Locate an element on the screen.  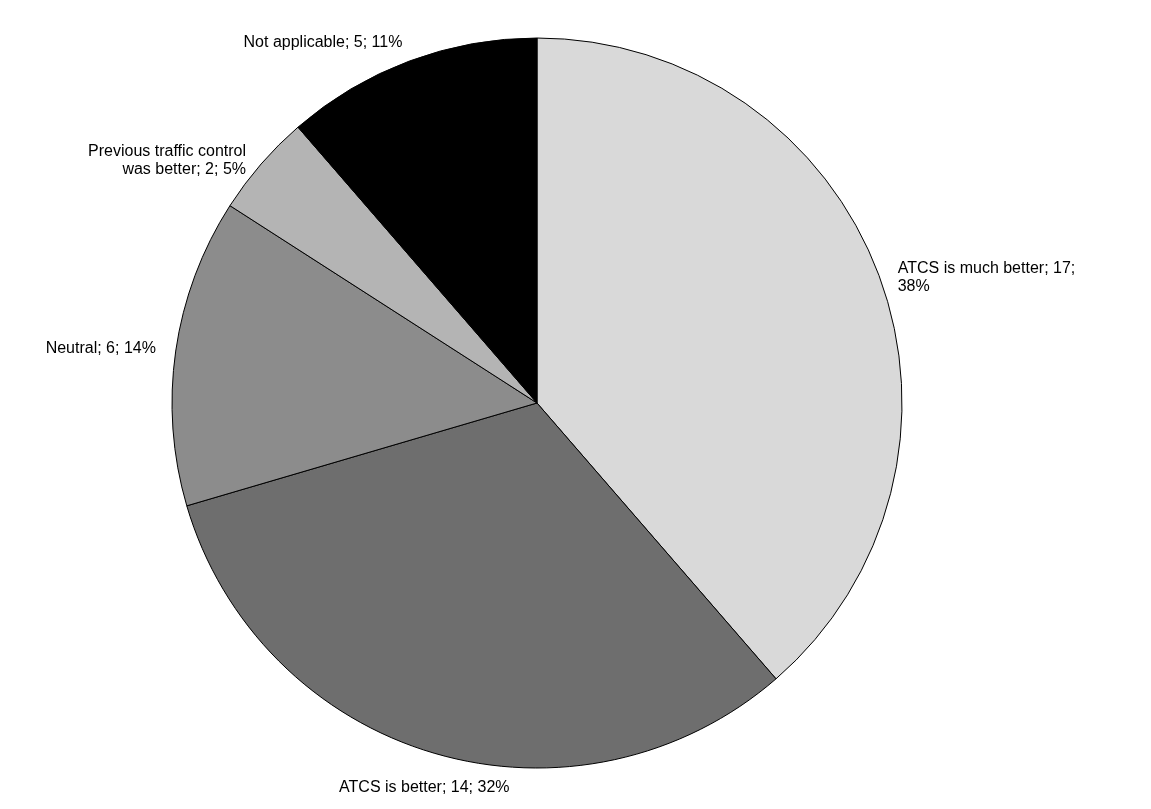
slice-label: Previous traffic control was better; 2; 5% is located at coordinates (167, 159).